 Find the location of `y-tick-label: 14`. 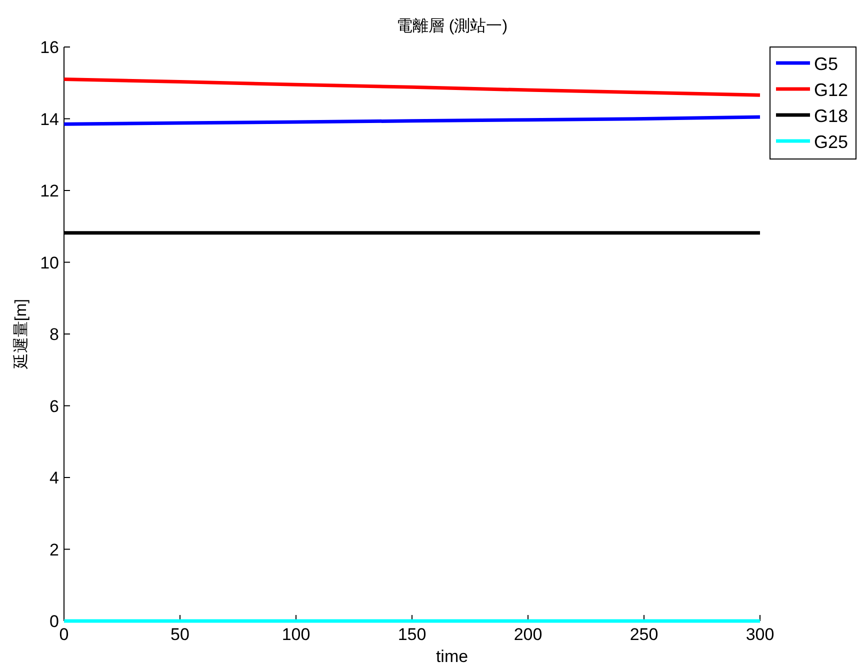

y-tick-label: 14 is located at coordinates (49, 119).